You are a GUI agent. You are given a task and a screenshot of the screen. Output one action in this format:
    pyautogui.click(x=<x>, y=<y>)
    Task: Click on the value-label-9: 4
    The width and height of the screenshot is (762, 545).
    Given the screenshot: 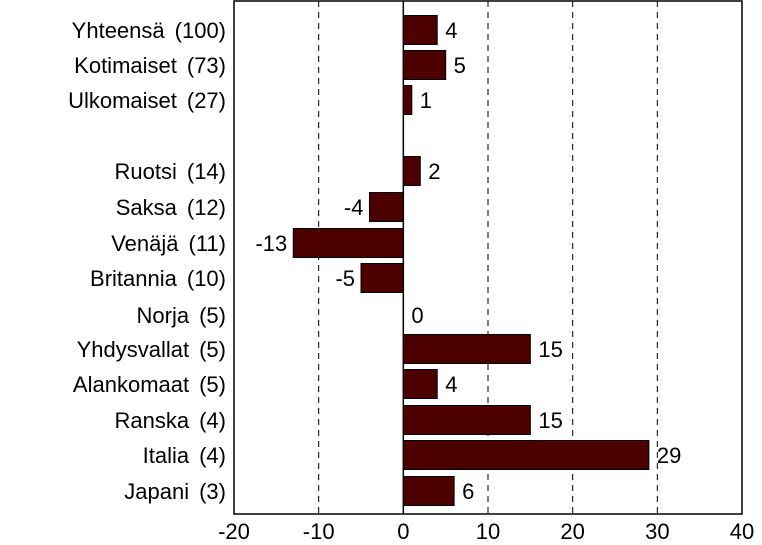 What is the action you would take?
    pyautogui.click(x=451, y=384)
    